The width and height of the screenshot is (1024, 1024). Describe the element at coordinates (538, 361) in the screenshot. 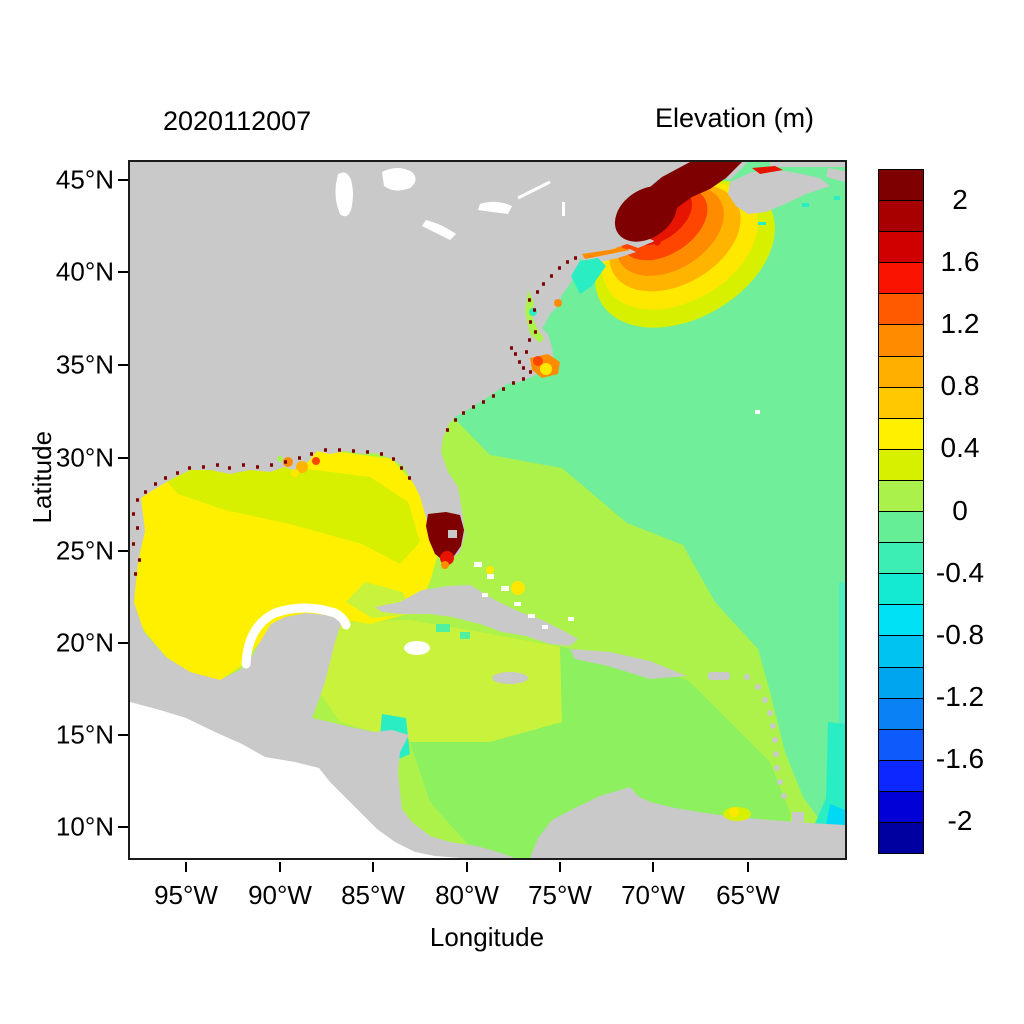

I see `pamlico-orange-red` at that location.